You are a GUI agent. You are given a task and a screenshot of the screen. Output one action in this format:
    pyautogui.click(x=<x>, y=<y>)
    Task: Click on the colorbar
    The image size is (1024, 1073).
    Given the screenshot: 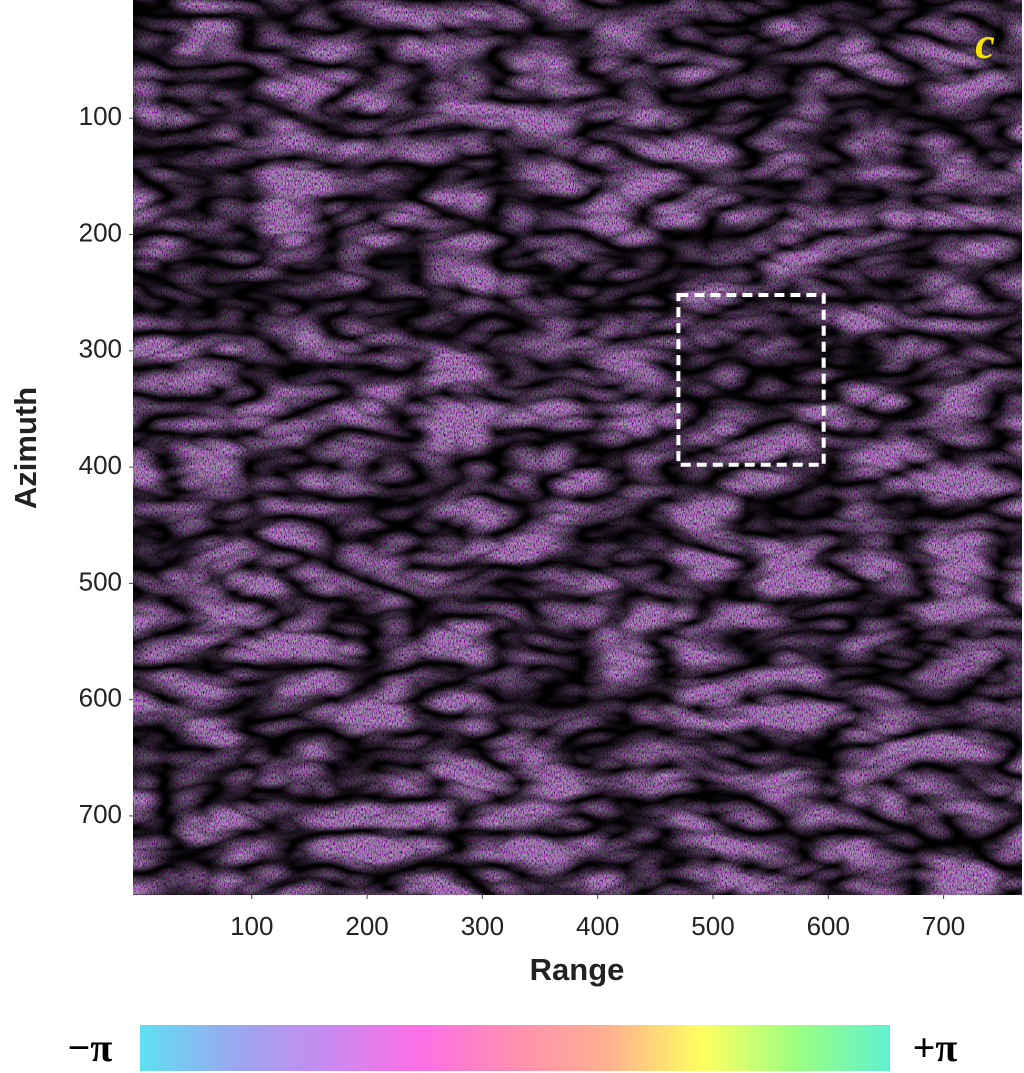 What is the action you would take?
    pyautogui.click(x=515, y=1048)
    